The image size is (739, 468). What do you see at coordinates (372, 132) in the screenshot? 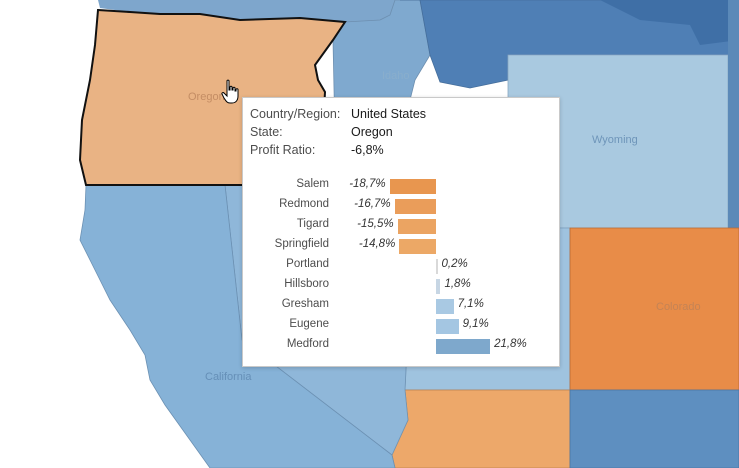
I see `tooltip-value: Oregon` at bounding box center [372, 132].